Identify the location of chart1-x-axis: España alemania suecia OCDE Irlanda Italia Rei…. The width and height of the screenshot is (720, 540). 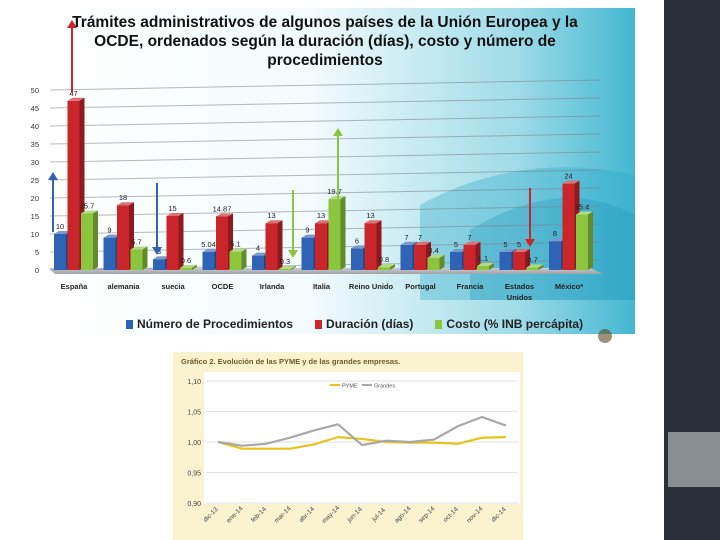
(322, 292).